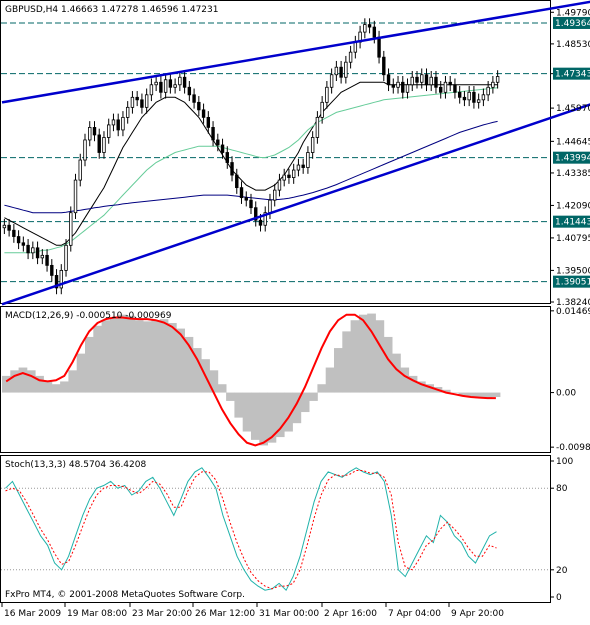  Describe the element at coordinates (573, 303) in the screenshot. I see `price-tick-label: 1.38240` at that location.